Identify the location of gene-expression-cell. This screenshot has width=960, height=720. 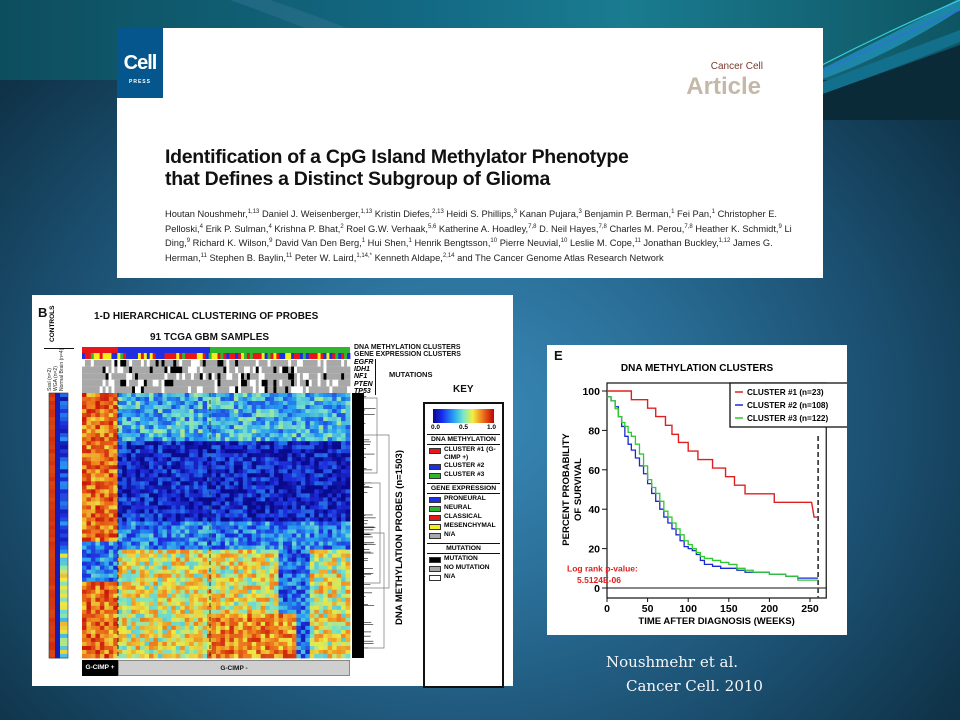
(337, 356).